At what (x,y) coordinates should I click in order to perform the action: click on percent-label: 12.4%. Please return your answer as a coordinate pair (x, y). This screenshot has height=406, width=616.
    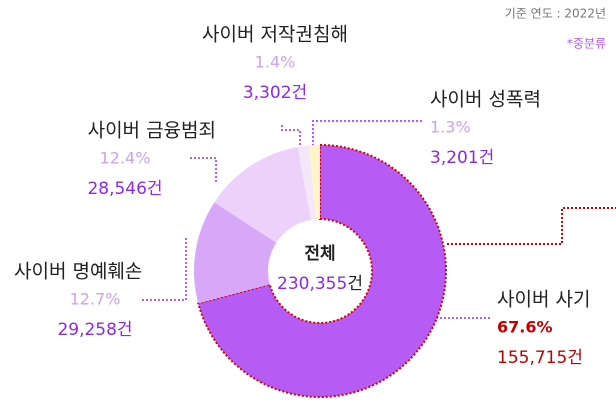
    Looking at the image, I should click on (125, 158).